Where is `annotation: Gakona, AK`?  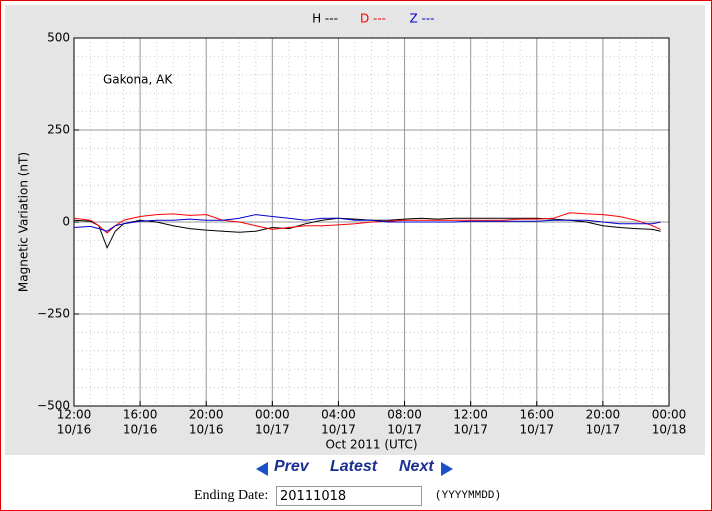
annotation: Gakona, AK is located at coordinates (138, 80).